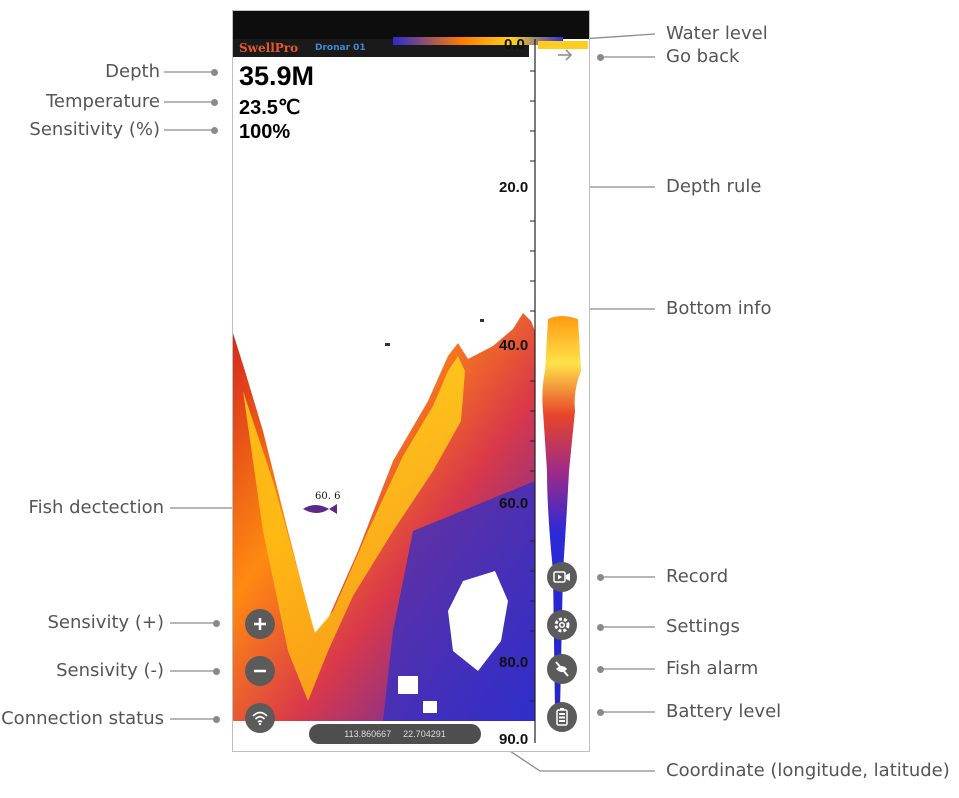 The height and width of the screenshot is (798, 959). Describe the element at coordinates (719, 308) in the screenshot. I see `callout-bottom-info: Bottom info` at that location.